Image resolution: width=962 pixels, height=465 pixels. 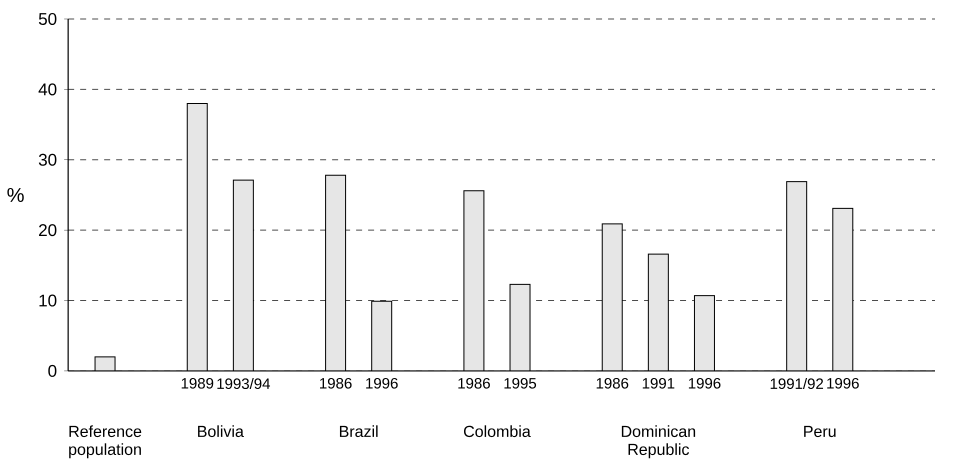 I want to click on text: Peru, so click(x=820, y=432).